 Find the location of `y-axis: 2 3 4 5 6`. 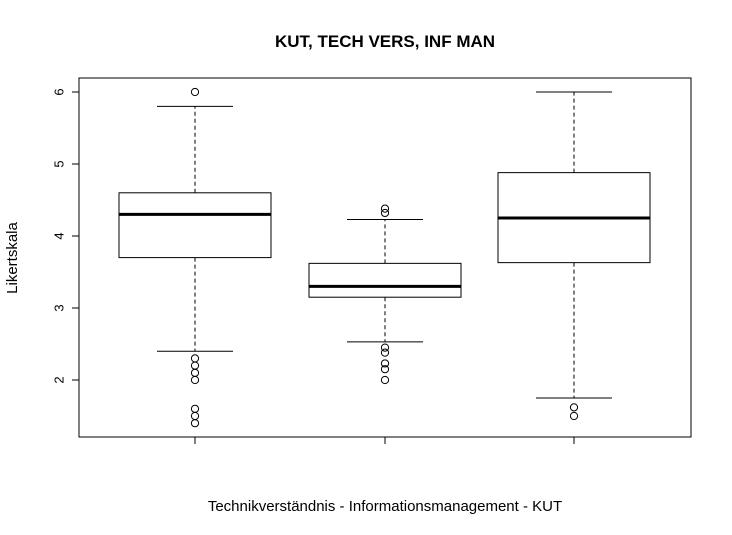

y-axis: 2 3 4 5 6 is located at coordinates (65, 236).